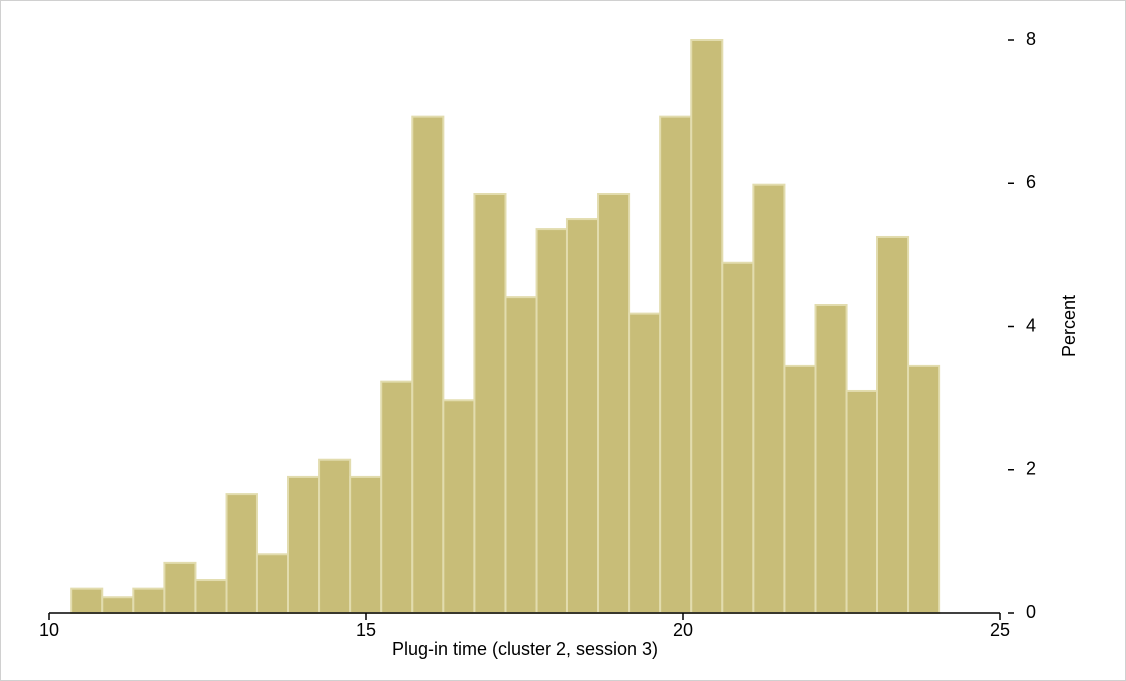 The image size is (1126, 681). Describe the element at coordinates (1031, 612) in the screenshot. I see `y-tick-label: 0` at that location.